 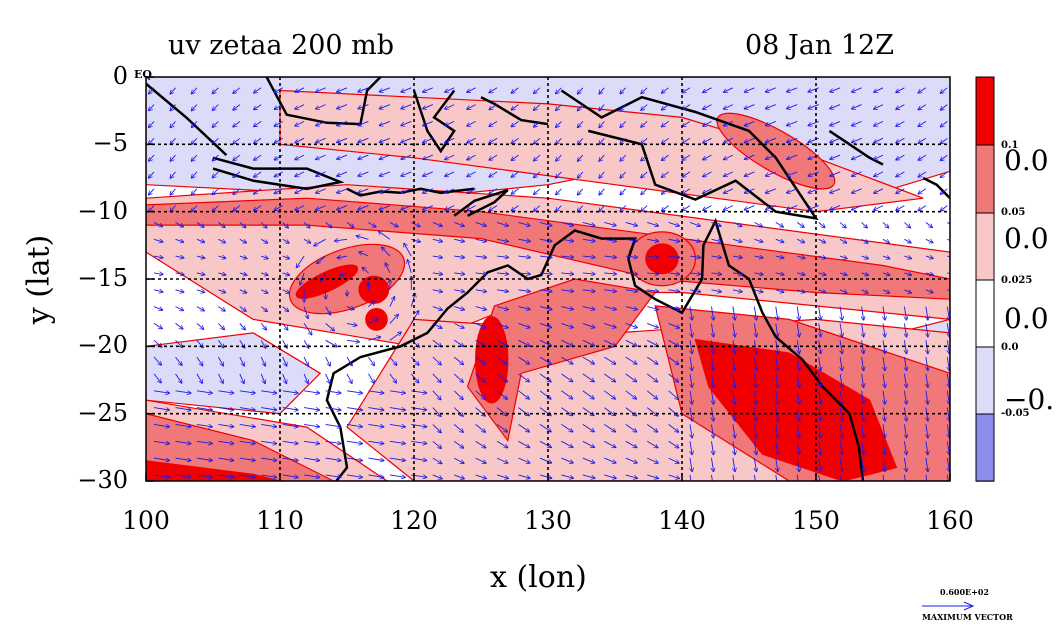 What do you see at coordinates (120, 76) in the screenshot?
I see `y-tick-label: 0` at bounding box center [120, 76].